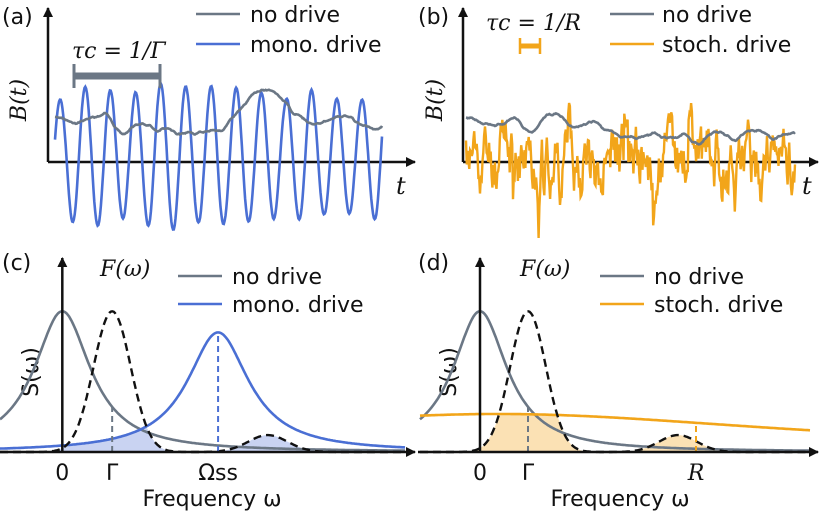 Image resolution: width=830 pixels, height=513 pixels. What do you see at coordinates (218, 473) in the screenshot?
I see `panel-c-tick-omega: Ωss` at bounding box center [218, 473].